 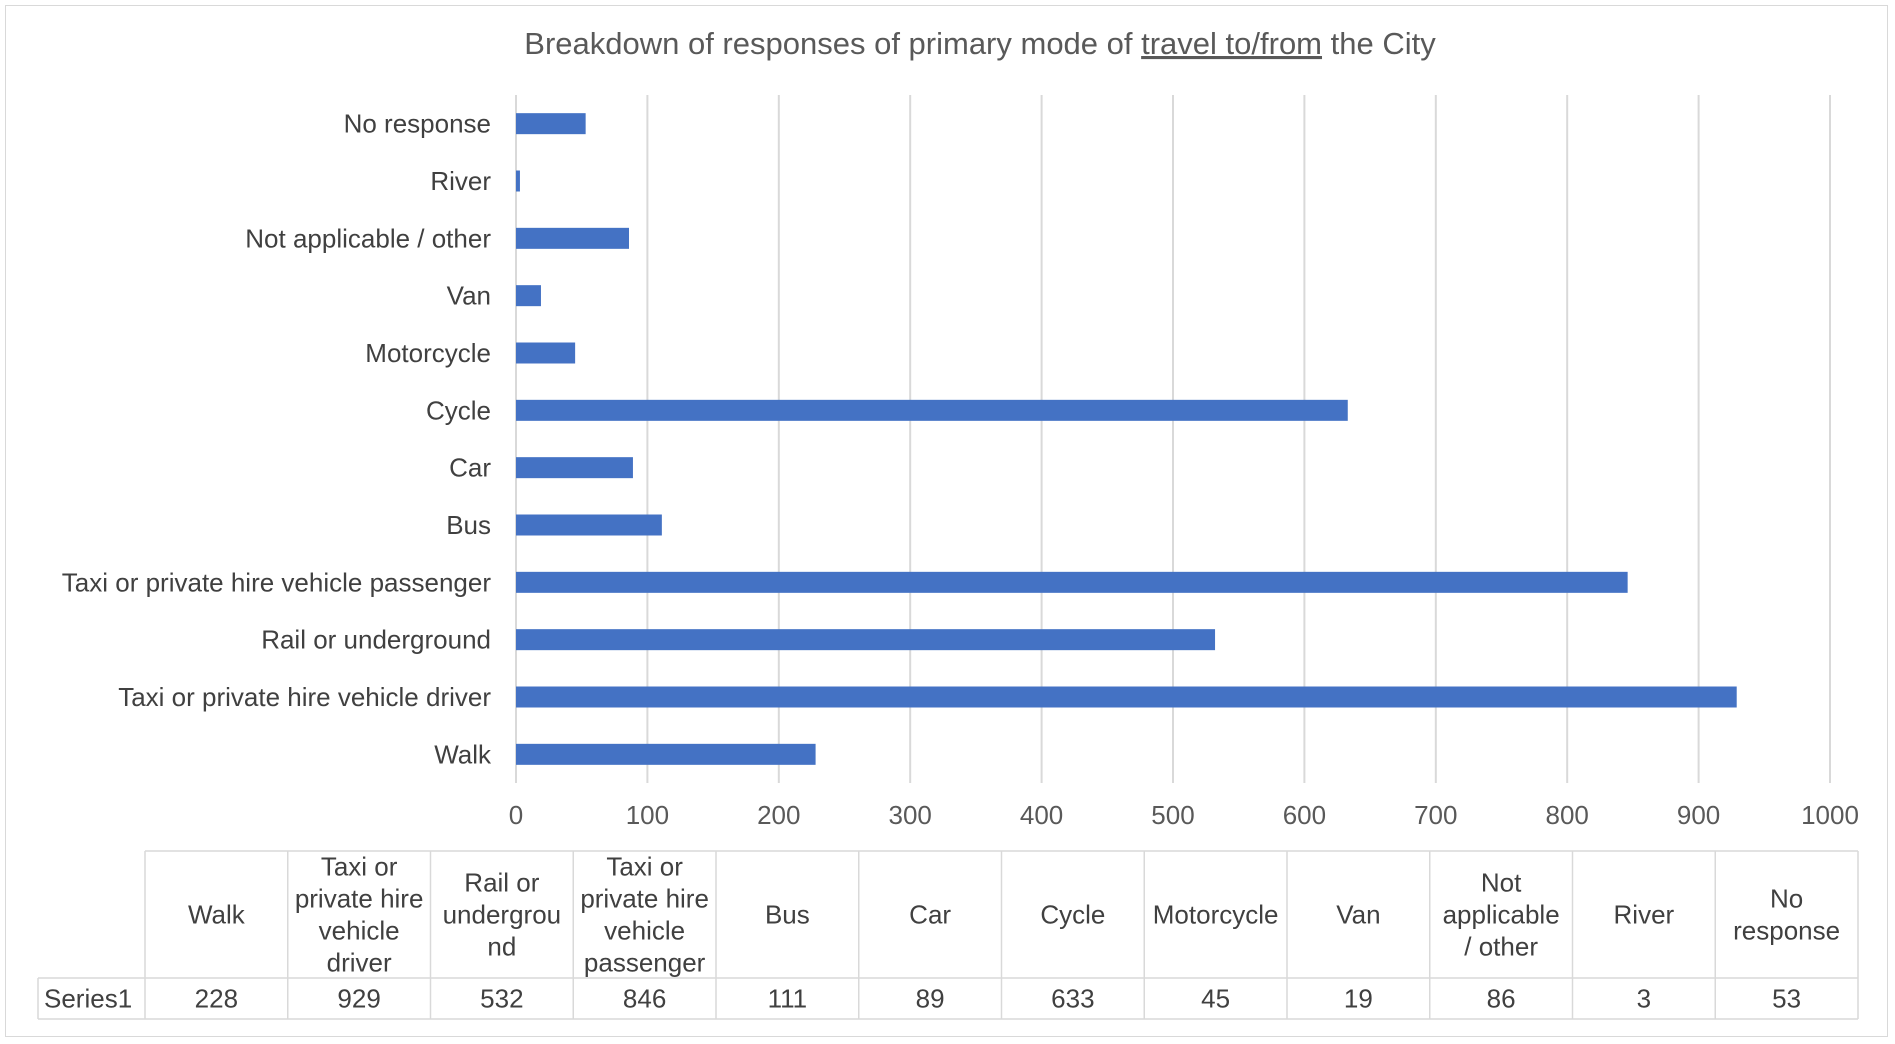 I want to click on table-header-cell: Bus, so click(x=787, y=915).